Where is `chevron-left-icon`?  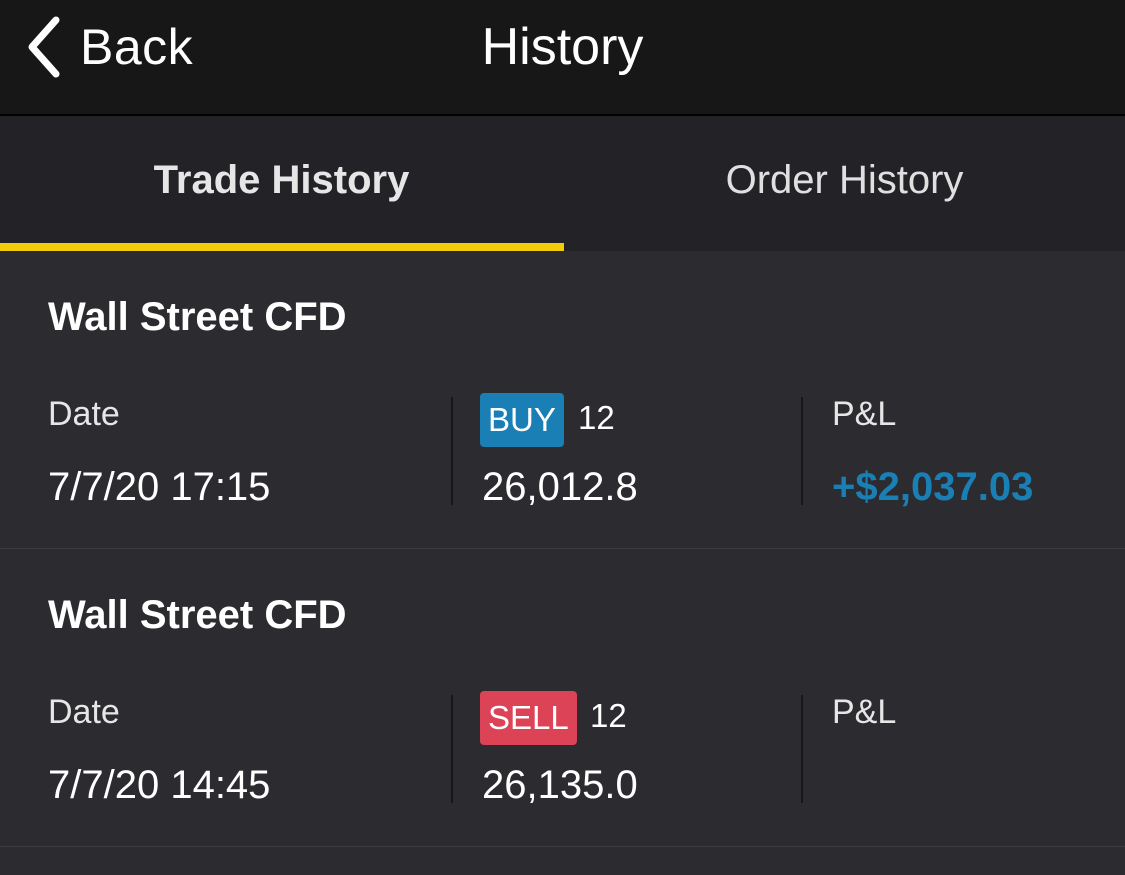
chevron-left-icon is located at coordinates (43, 47).